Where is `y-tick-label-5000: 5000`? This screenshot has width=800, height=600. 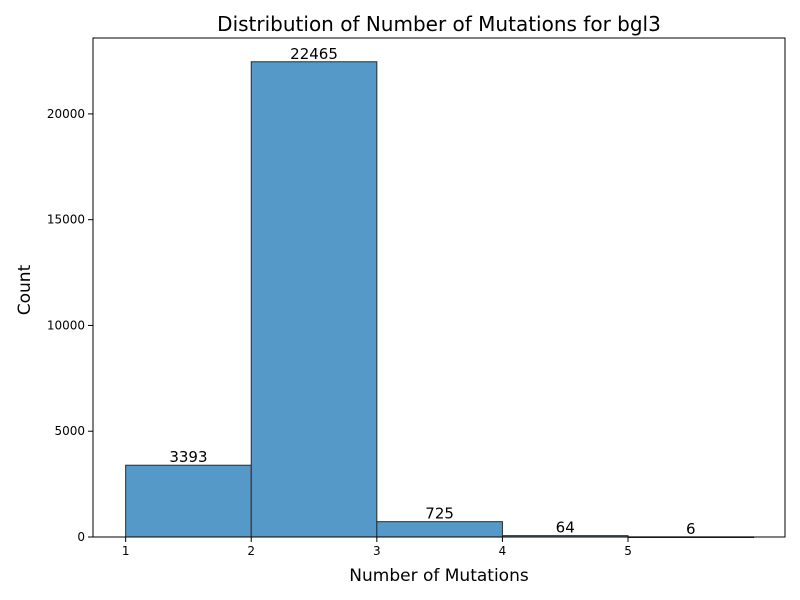
y-tick-label-5000: 5000 is located at coordinates (69, 431).